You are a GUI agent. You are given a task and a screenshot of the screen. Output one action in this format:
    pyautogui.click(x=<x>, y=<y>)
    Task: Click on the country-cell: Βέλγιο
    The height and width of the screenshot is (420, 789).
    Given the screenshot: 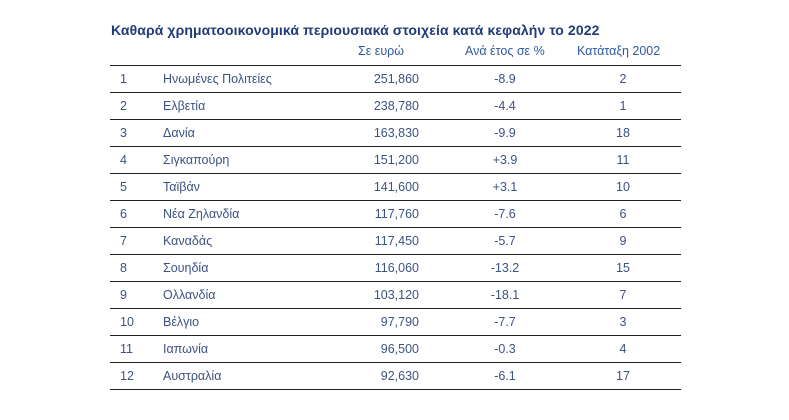 What is the action you would take?
    pyautogui.click(x=181, y=322)
    